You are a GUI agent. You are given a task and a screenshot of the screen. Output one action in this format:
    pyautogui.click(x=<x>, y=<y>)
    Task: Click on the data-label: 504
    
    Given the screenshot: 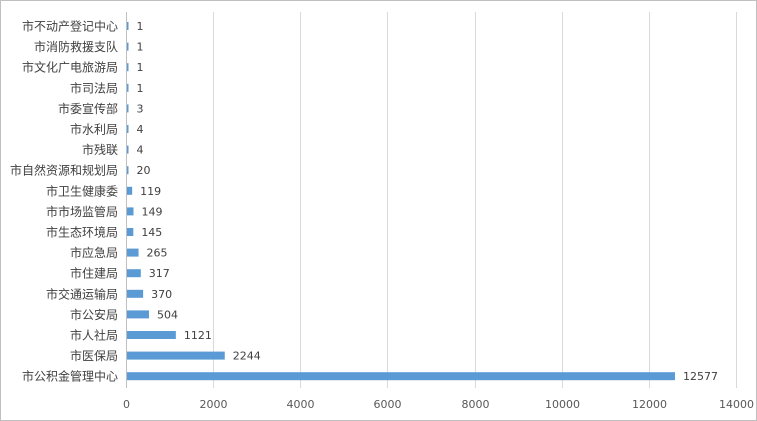 What is the action you would take?
    pyautogui.click(x=167, y=314)
    